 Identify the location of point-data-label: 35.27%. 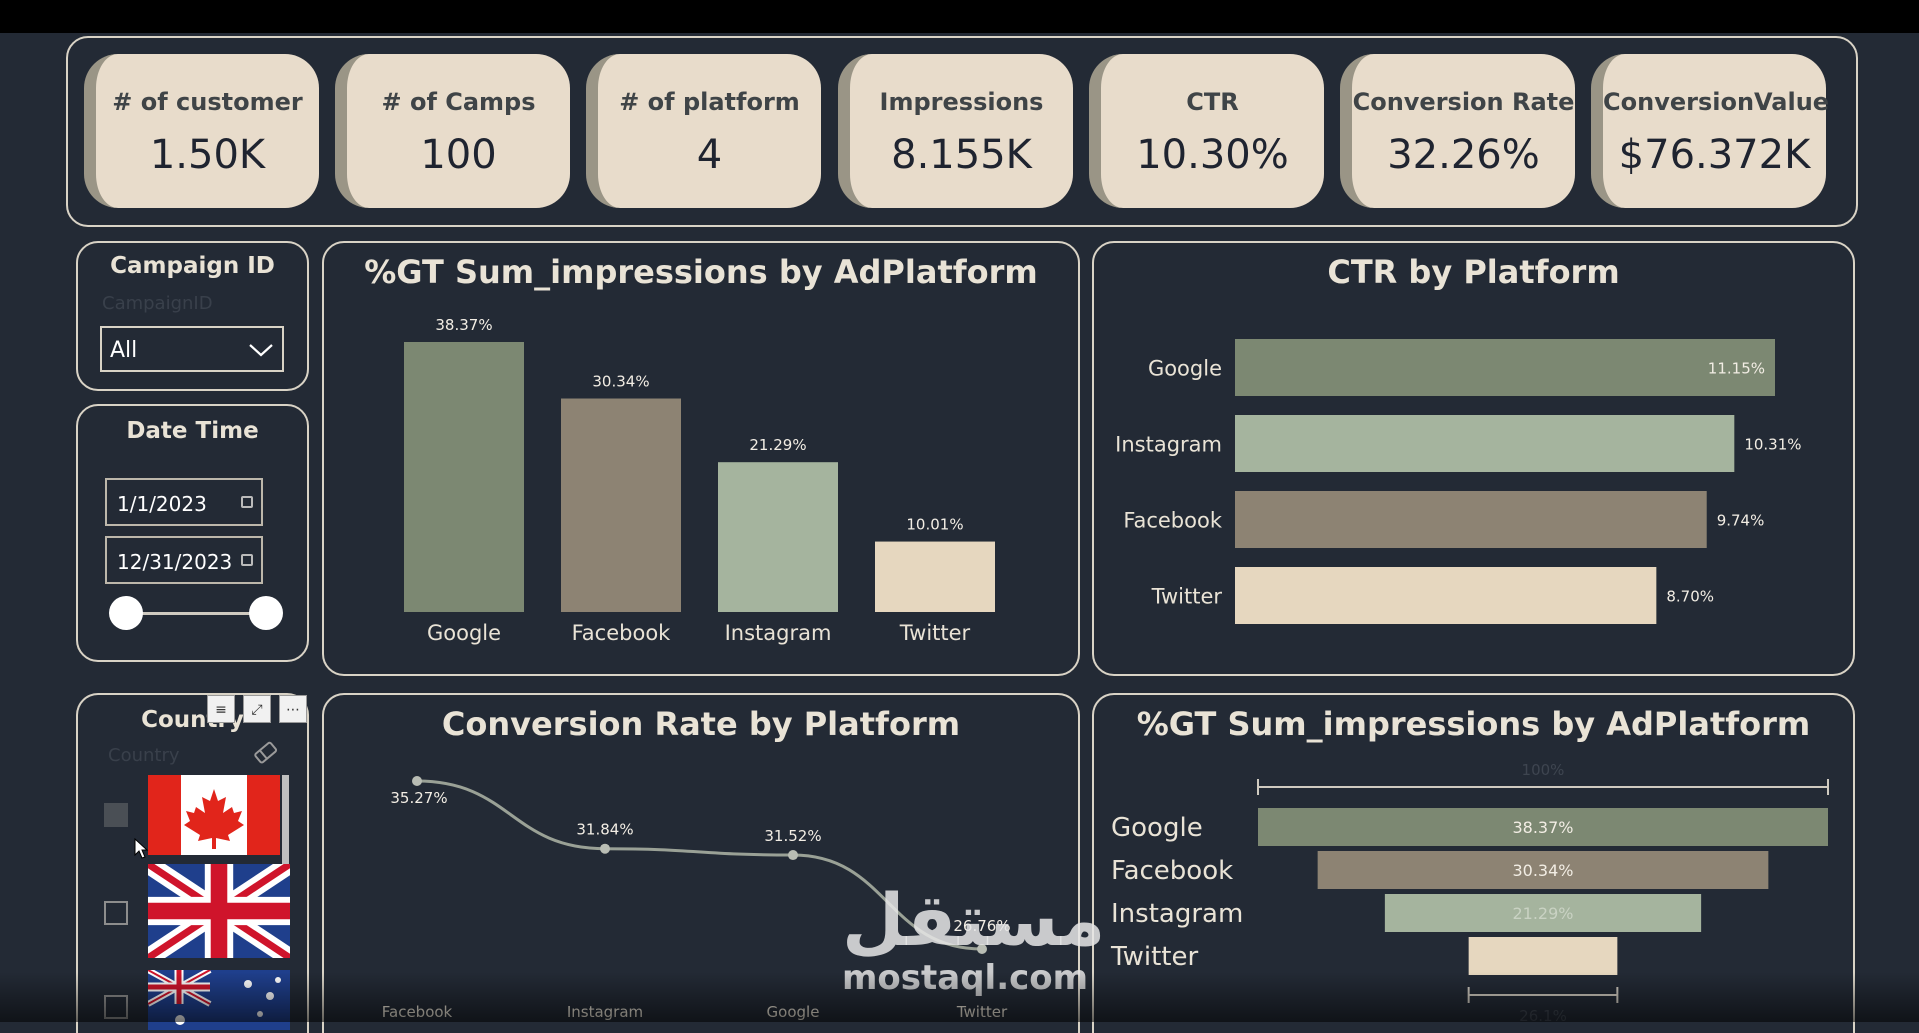
(418, 798).